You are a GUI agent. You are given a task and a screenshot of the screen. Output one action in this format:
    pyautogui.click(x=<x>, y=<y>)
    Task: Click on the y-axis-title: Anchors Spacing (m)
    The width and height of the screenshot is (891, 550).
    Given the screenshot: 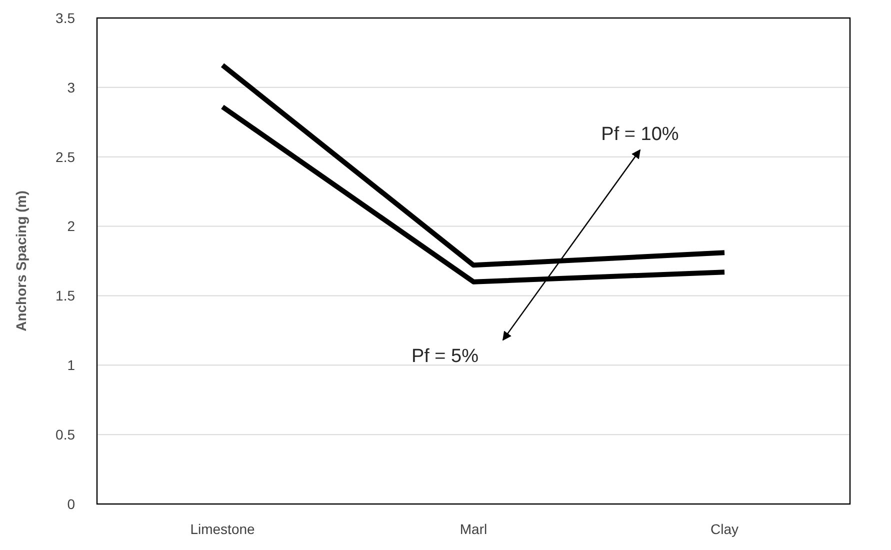 What is the action you would take?
    pyautogui.click(x=21, y=261)
    